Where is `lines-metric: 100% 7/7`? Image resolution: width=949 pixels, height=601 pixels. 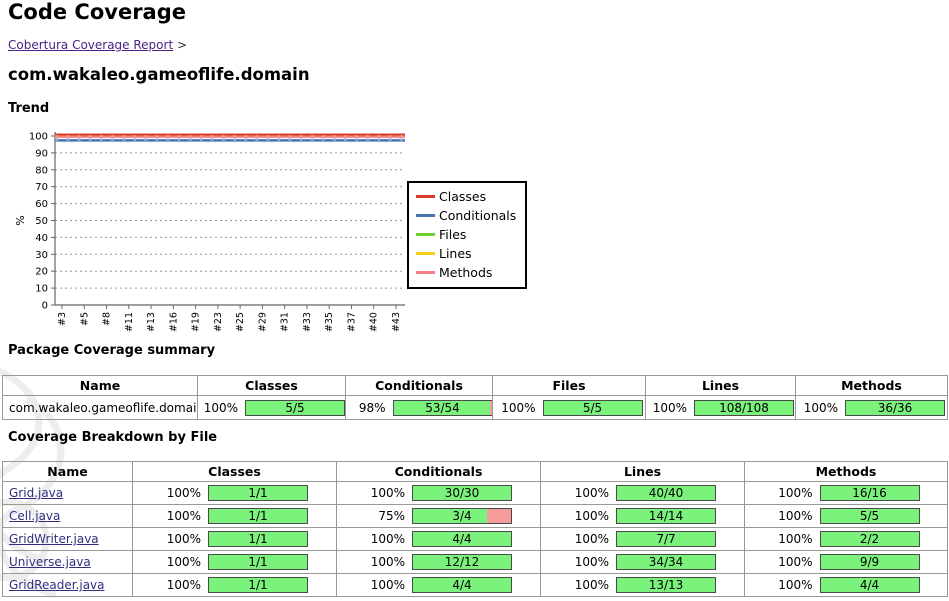 lines-metric: 100% 7/7 is located at coordinates (643, 539).